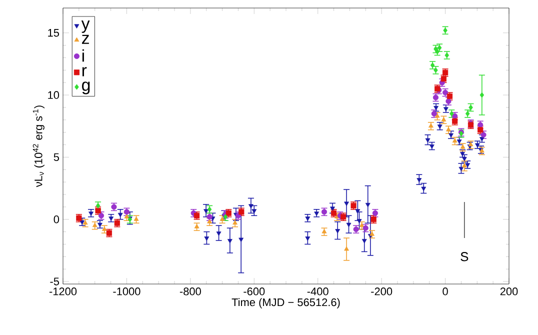 This screenshot has width=538, height=335. I want to click on legend-label: z, so click(85, 39).